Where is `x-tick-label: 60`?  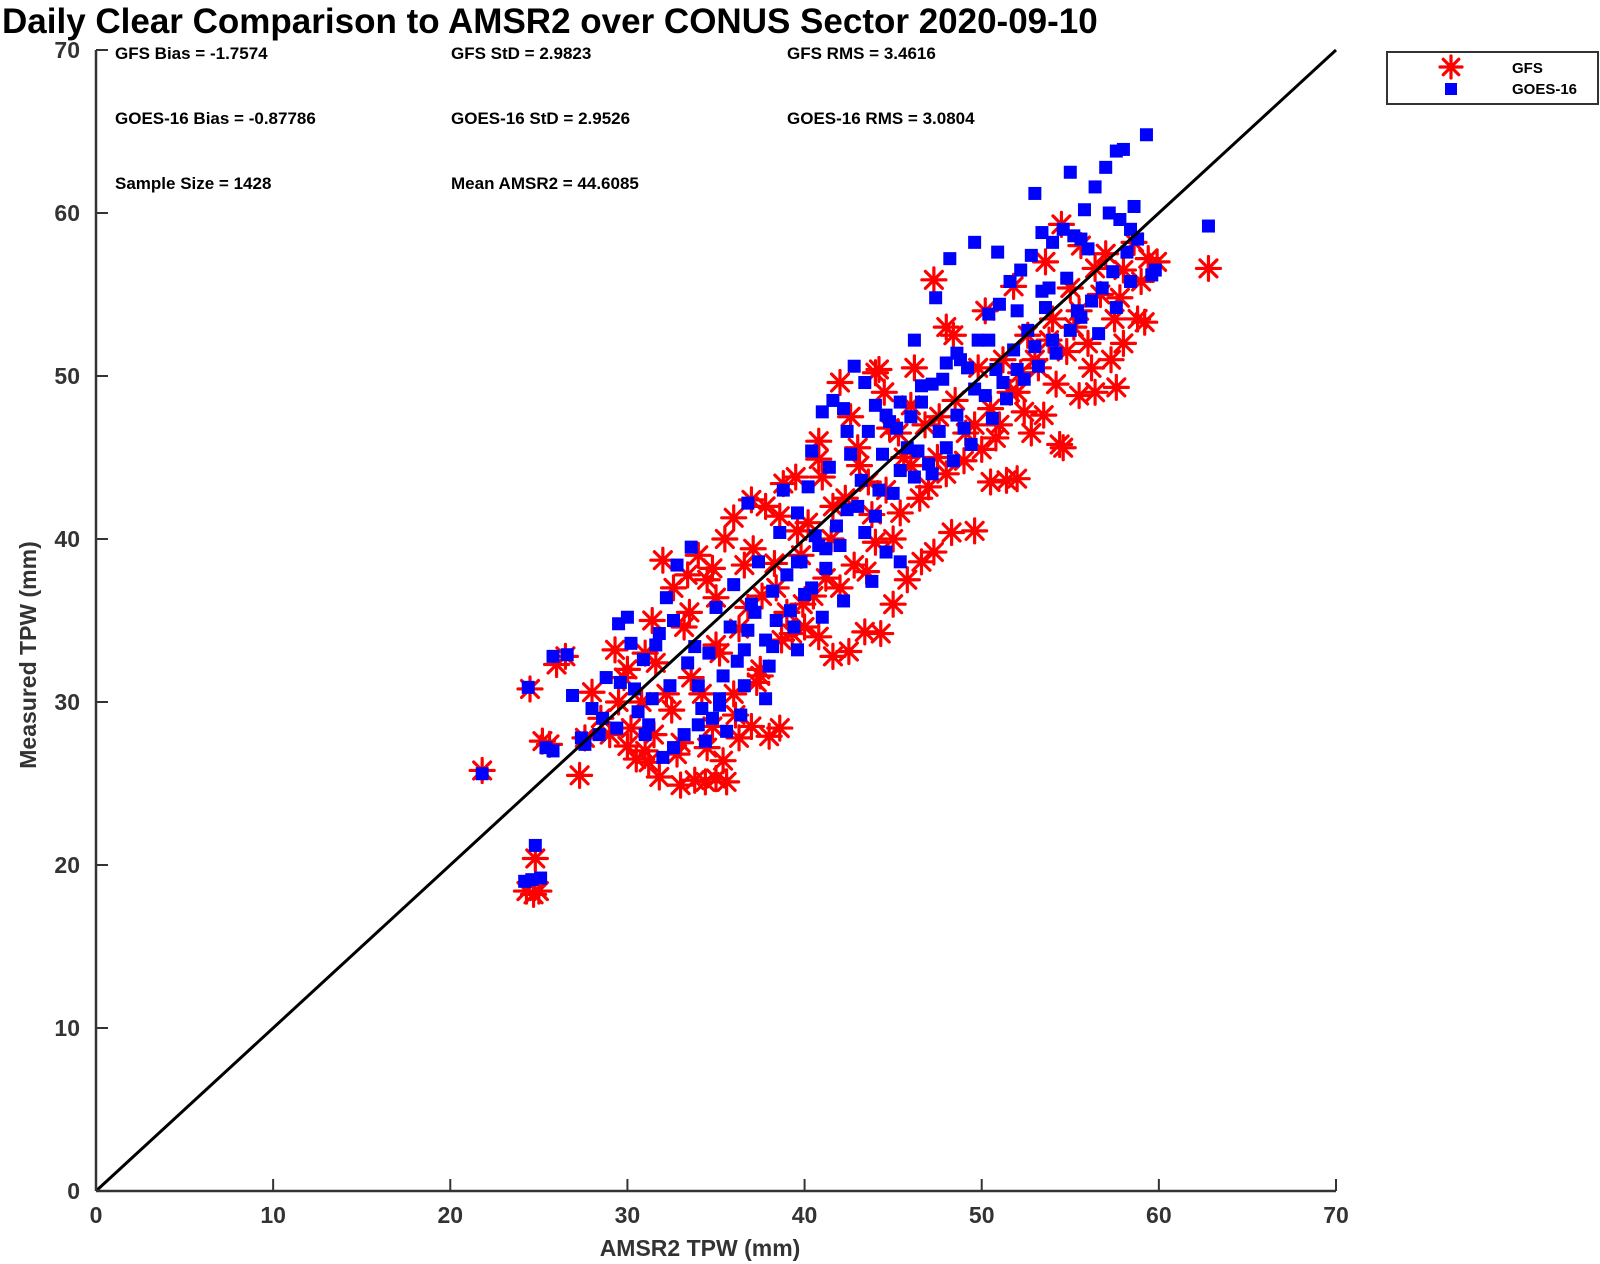 x-tick-label: 60 is located at coordinates (1159, 1215).